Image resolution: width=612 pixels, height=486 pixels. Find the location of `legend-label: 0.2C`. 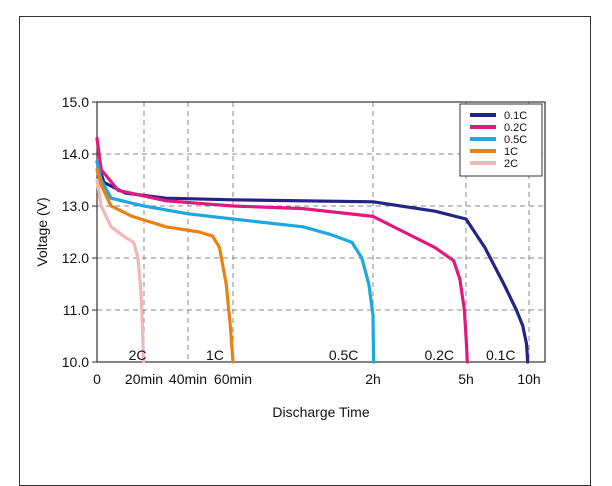

legend-label: 0.2C is located at coordinates (515, 128).